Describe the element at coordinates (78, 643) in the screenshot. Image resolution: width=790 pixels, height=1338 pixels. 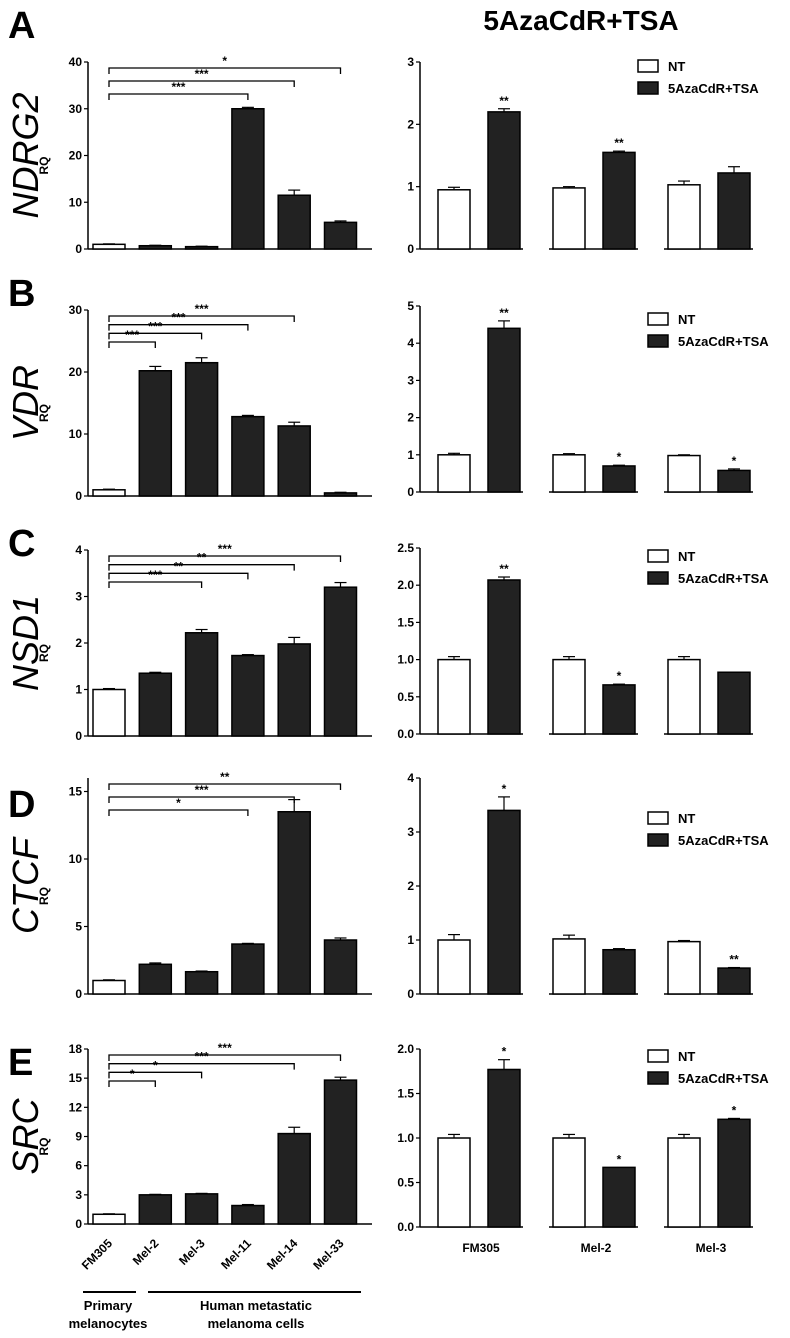
I see `left-y-tick-label: 2` at that location.